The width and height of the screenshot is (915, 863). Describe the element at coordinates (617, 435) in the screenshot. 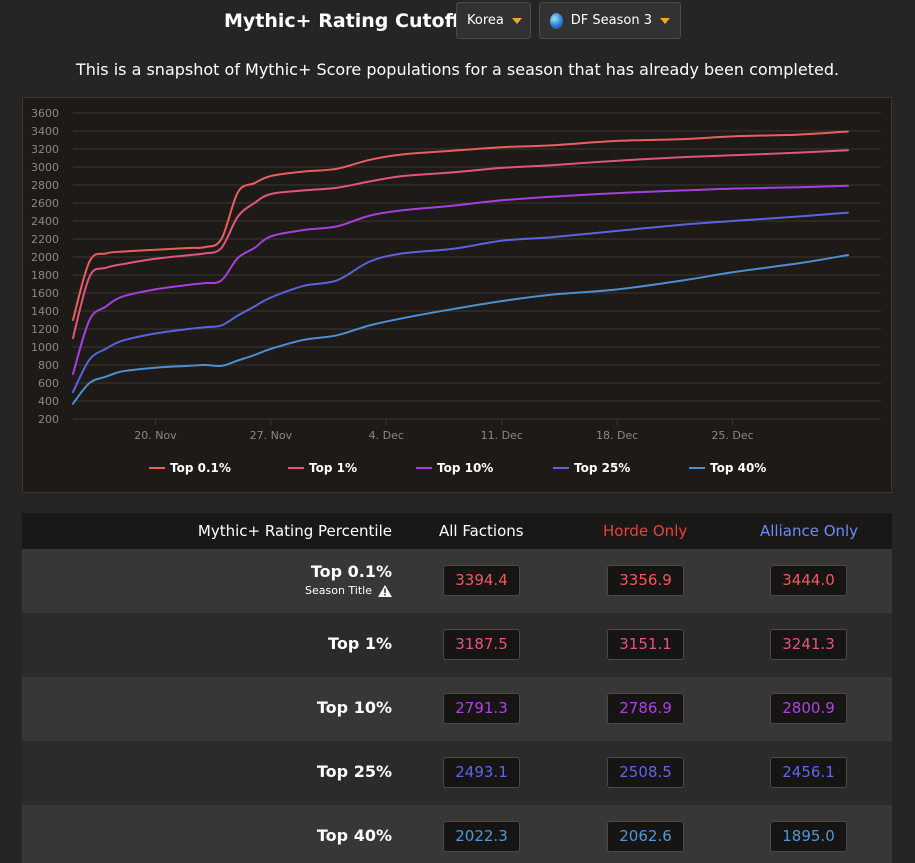

I see `x-tick-label: 18. Dec` at that location.